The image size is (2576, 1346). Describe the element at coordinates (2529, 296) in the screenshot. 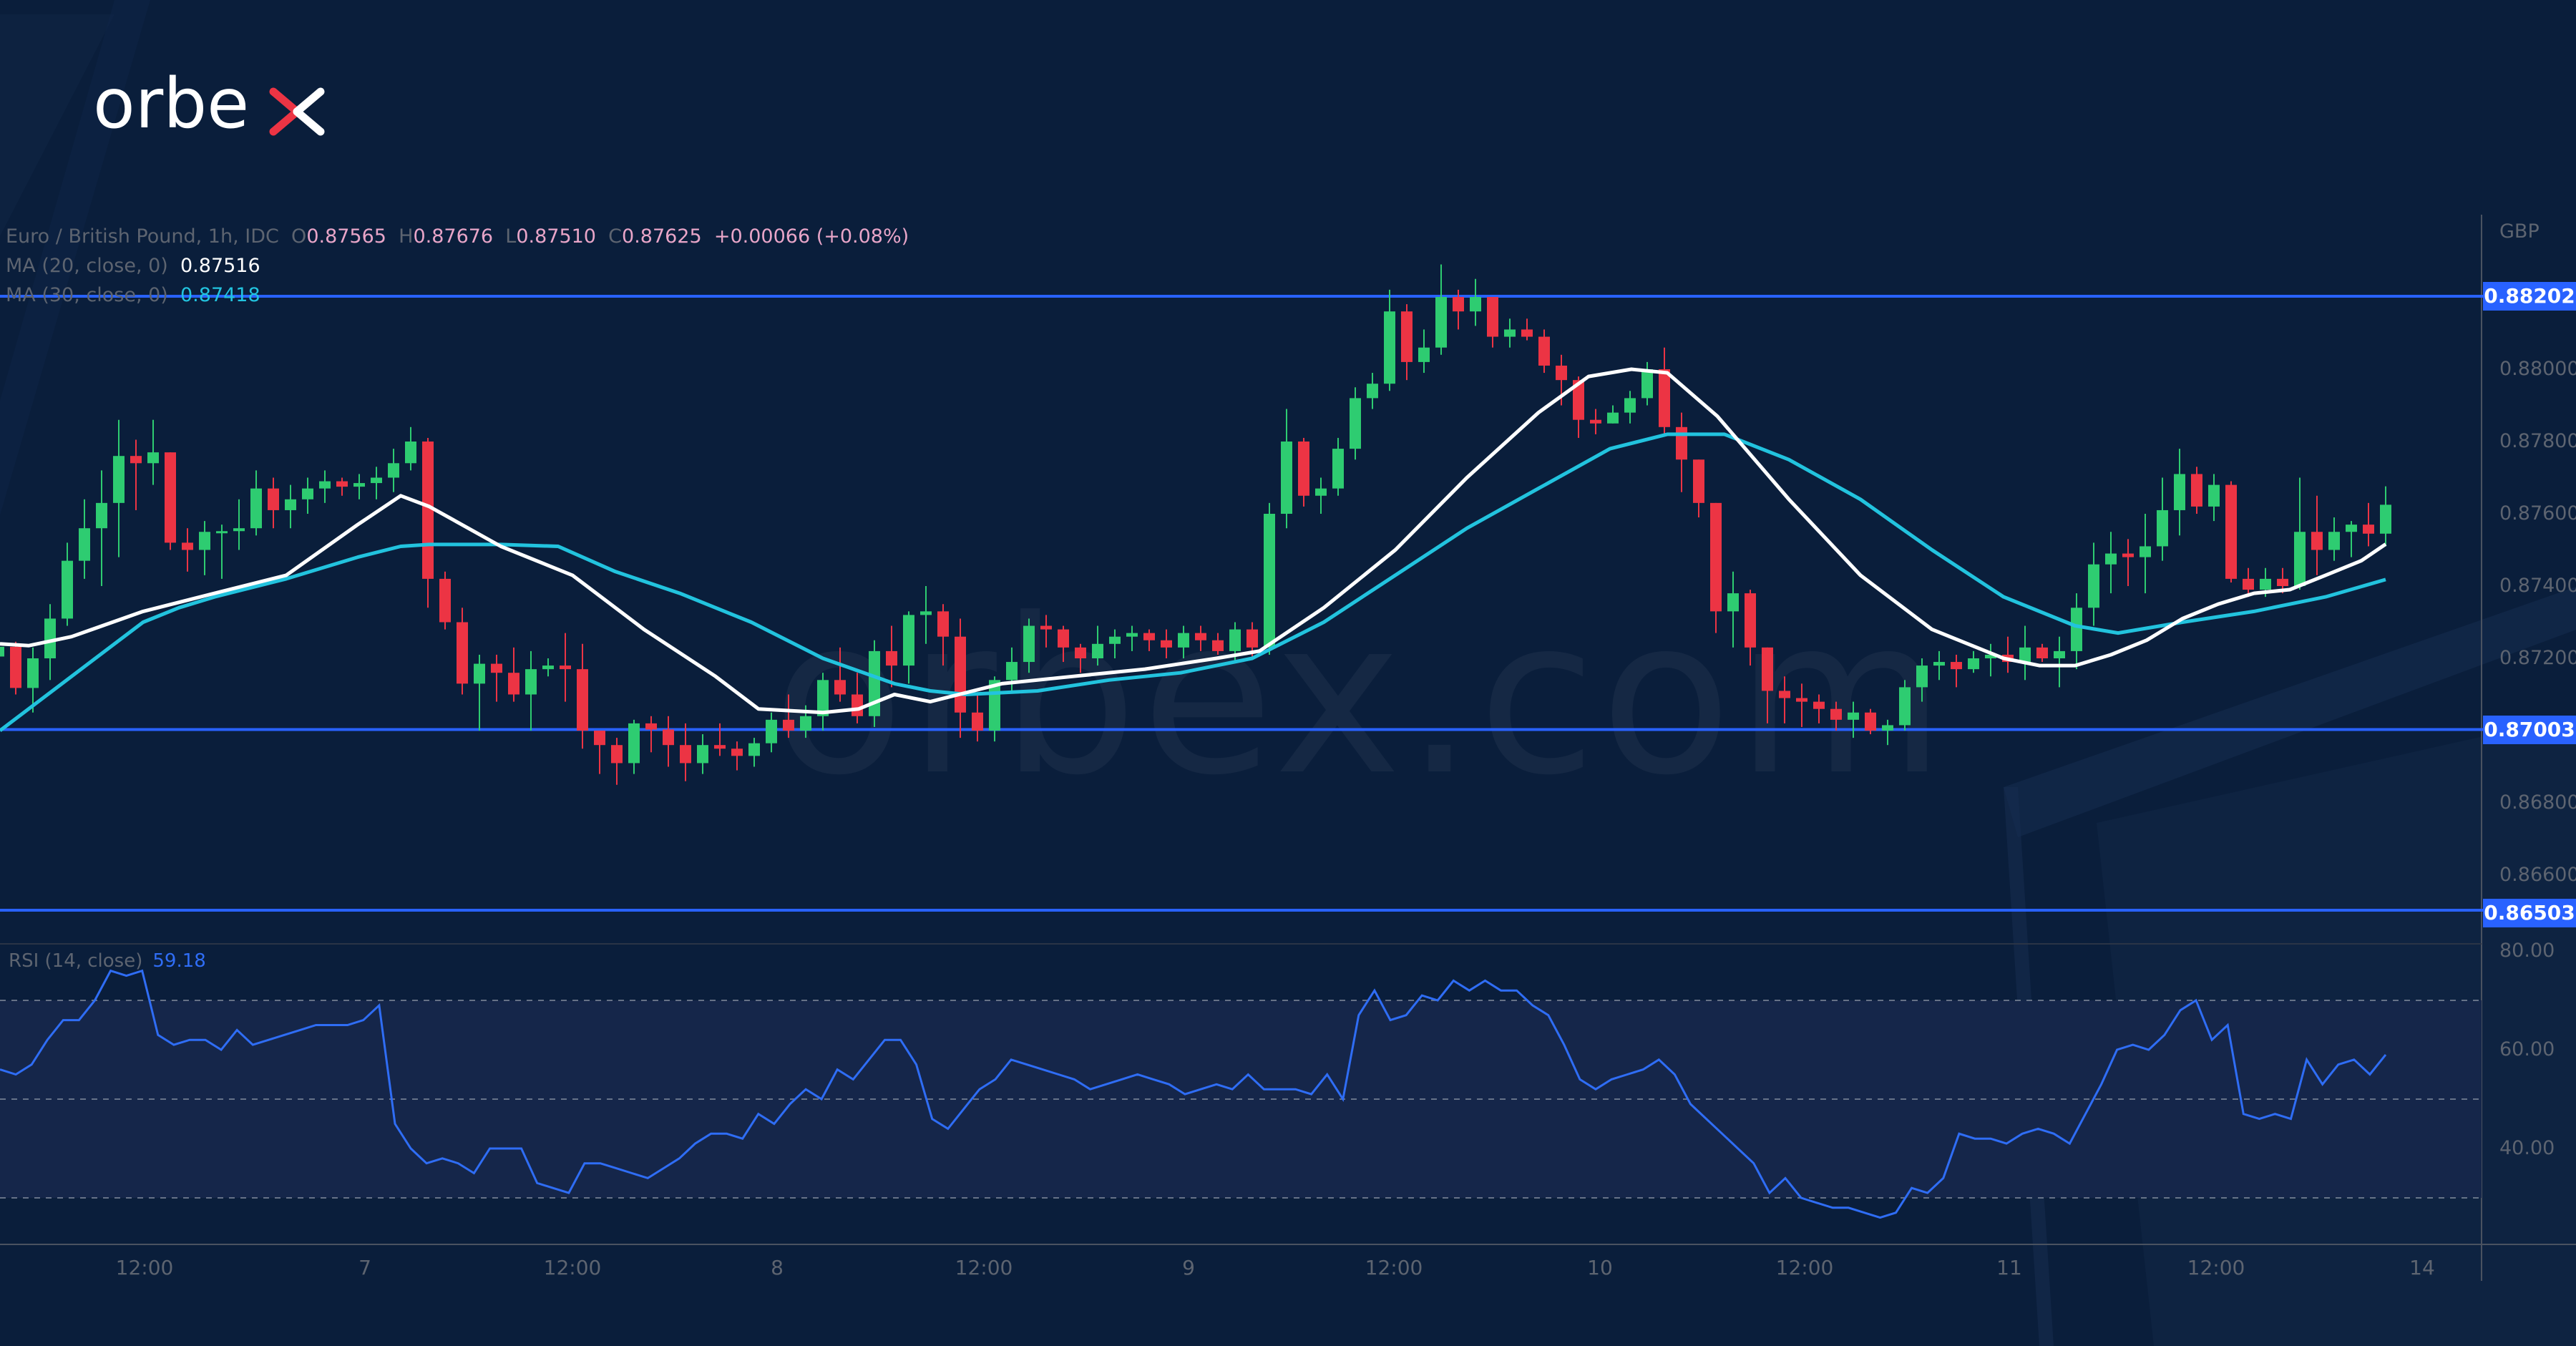

I see `resistance-level-tag: 0.88202` at that location.